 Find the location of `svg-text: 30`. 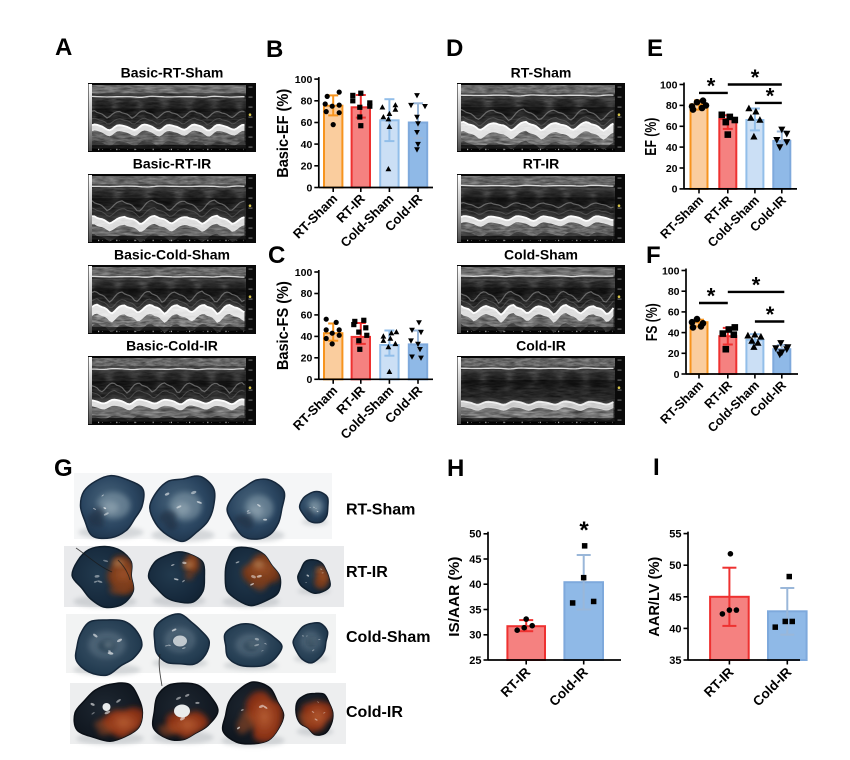

svg-text: 30 is located at coordinates (475, 636).